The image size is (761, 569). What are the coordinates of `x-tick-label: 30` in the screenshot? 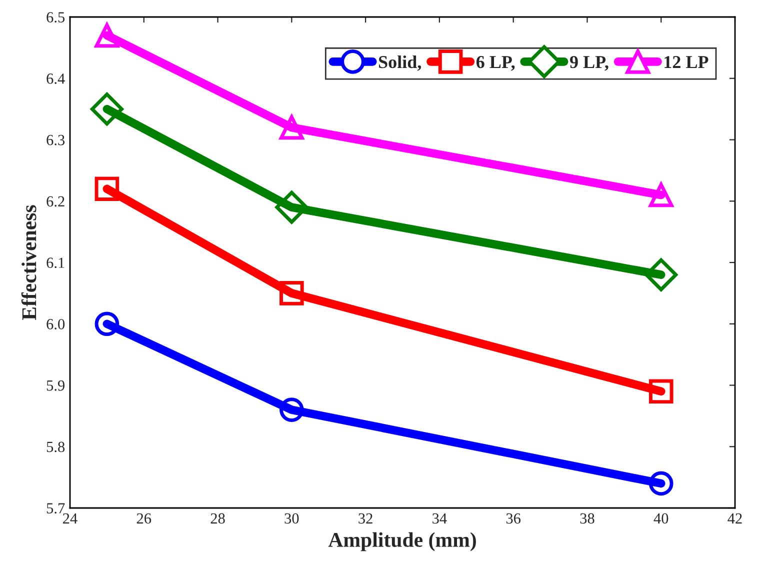 It's located at (291, 518).